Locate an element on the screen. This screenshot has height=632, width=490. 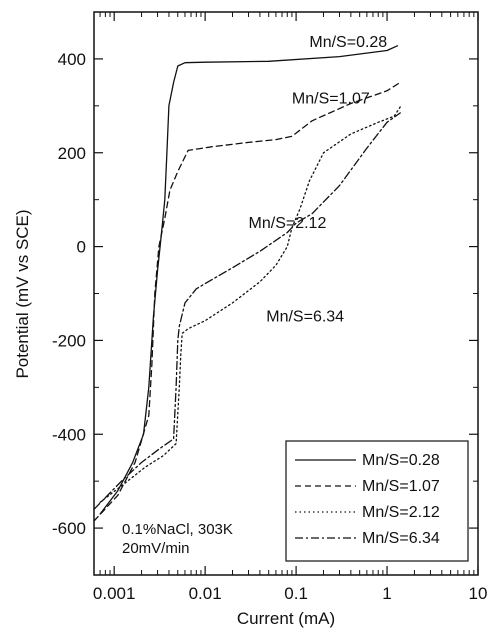
y-tick-label: -400 is located at coordinates (69, 434).